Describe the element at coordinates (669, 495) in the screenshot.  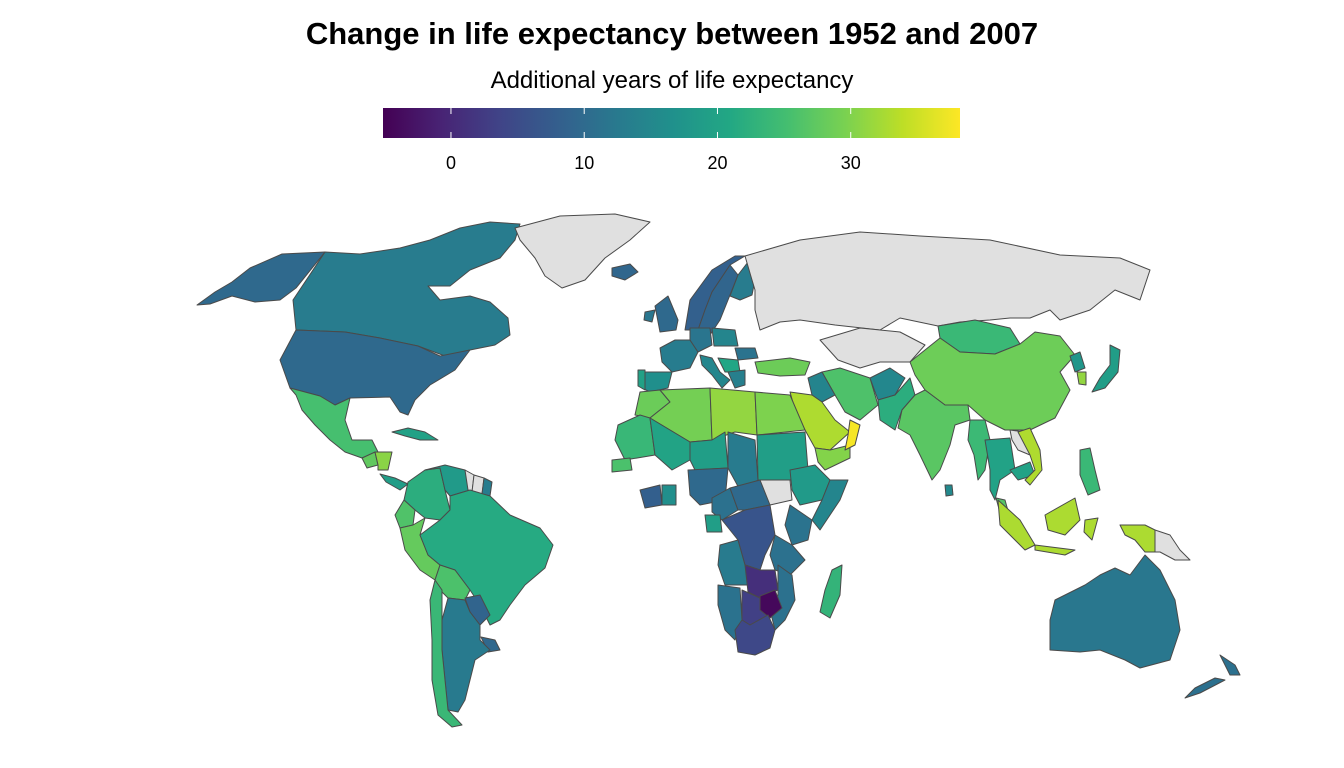
I see `country-ghana: Ghana: 16.3` at that location.